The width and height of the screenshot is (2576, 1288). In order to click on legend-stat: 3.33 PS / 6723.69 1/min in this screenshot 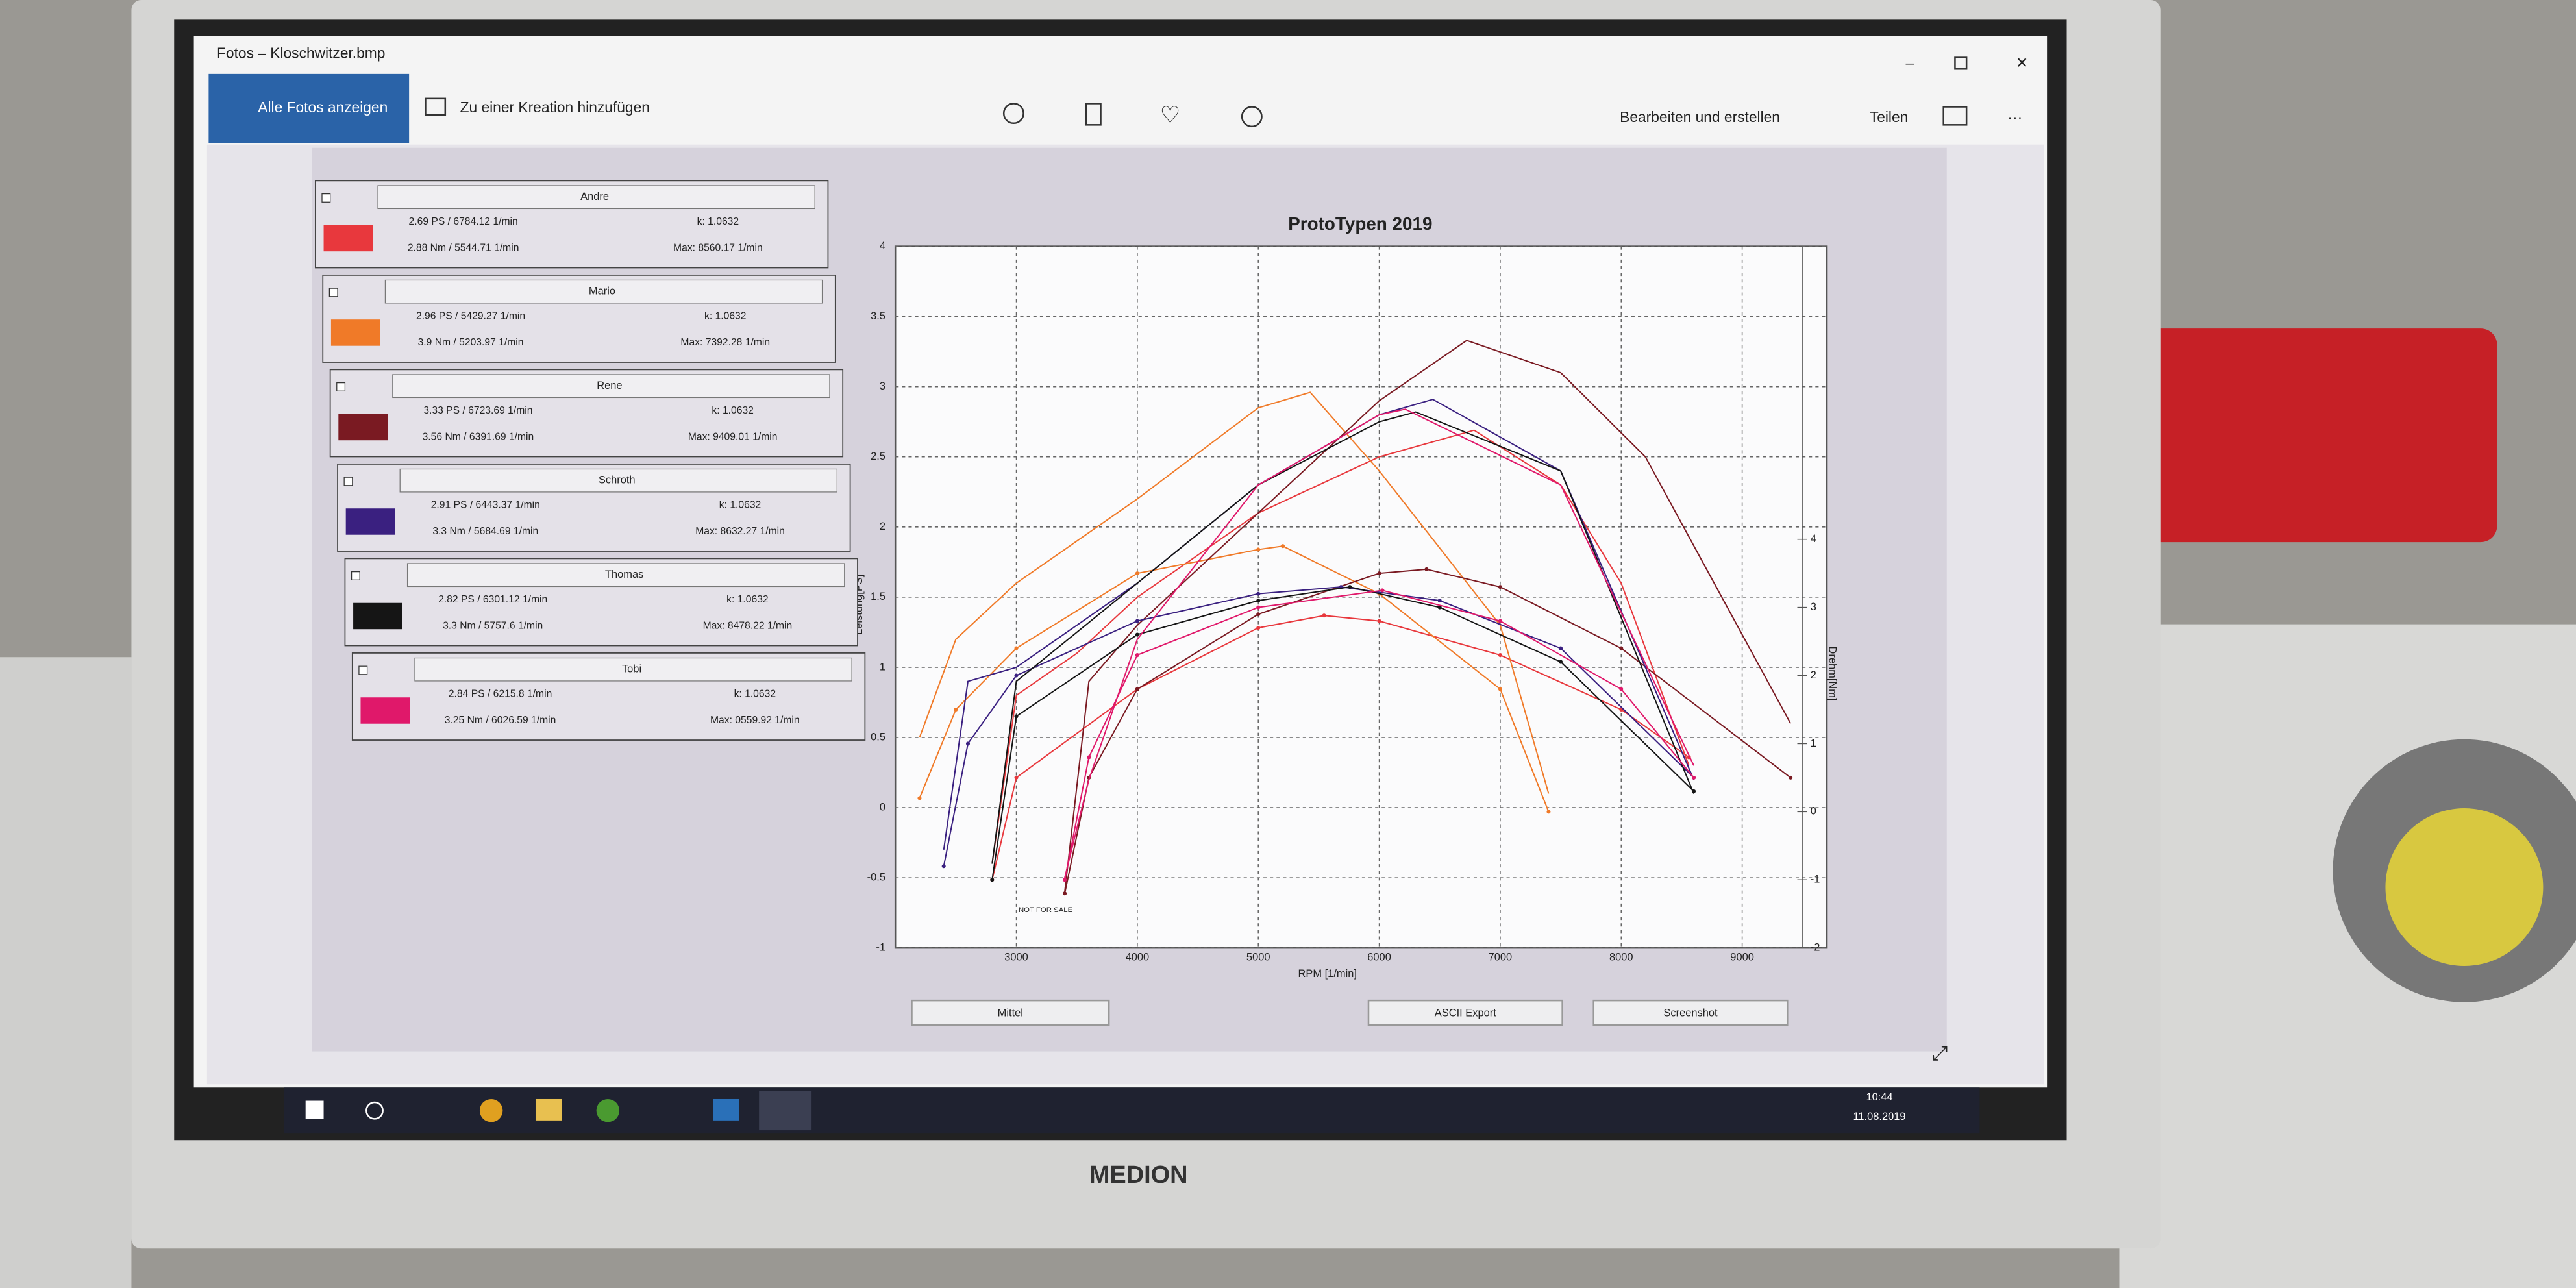, I will do `click(477, 410)`.